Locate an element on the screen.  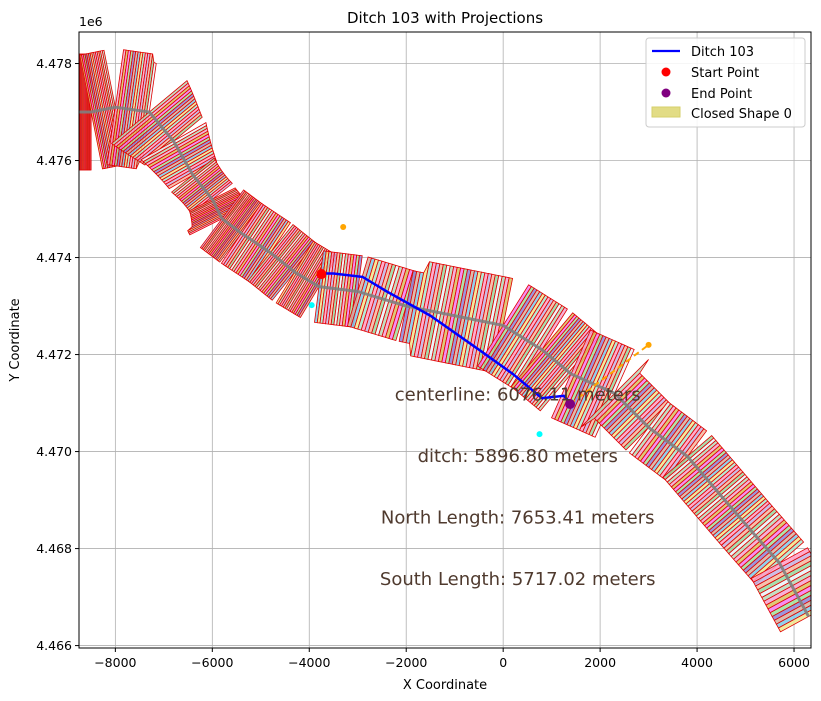
legend-label-end: End Point is located at coordinates (721, 94).